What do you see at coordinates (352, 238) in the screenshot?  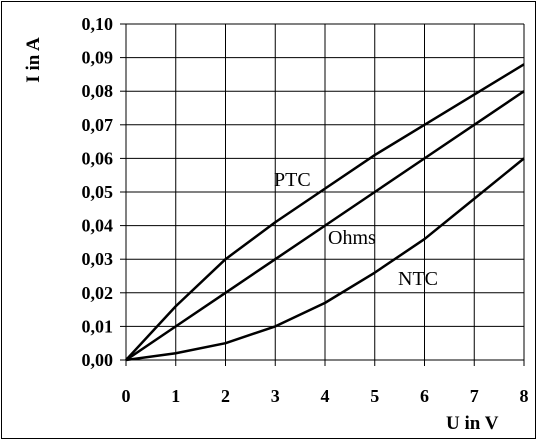 I see `series-label-ohms: Ohms` at bounding box center [352, 238].